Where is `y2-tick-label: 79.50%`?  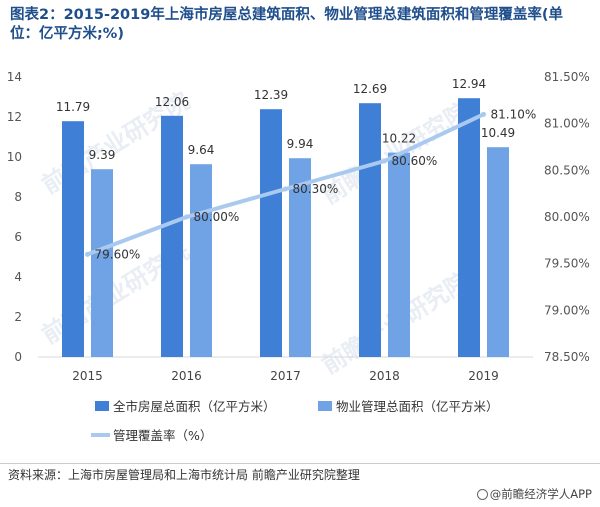
y2-tick-label: 79.50% is located at coordinates (567, 264).